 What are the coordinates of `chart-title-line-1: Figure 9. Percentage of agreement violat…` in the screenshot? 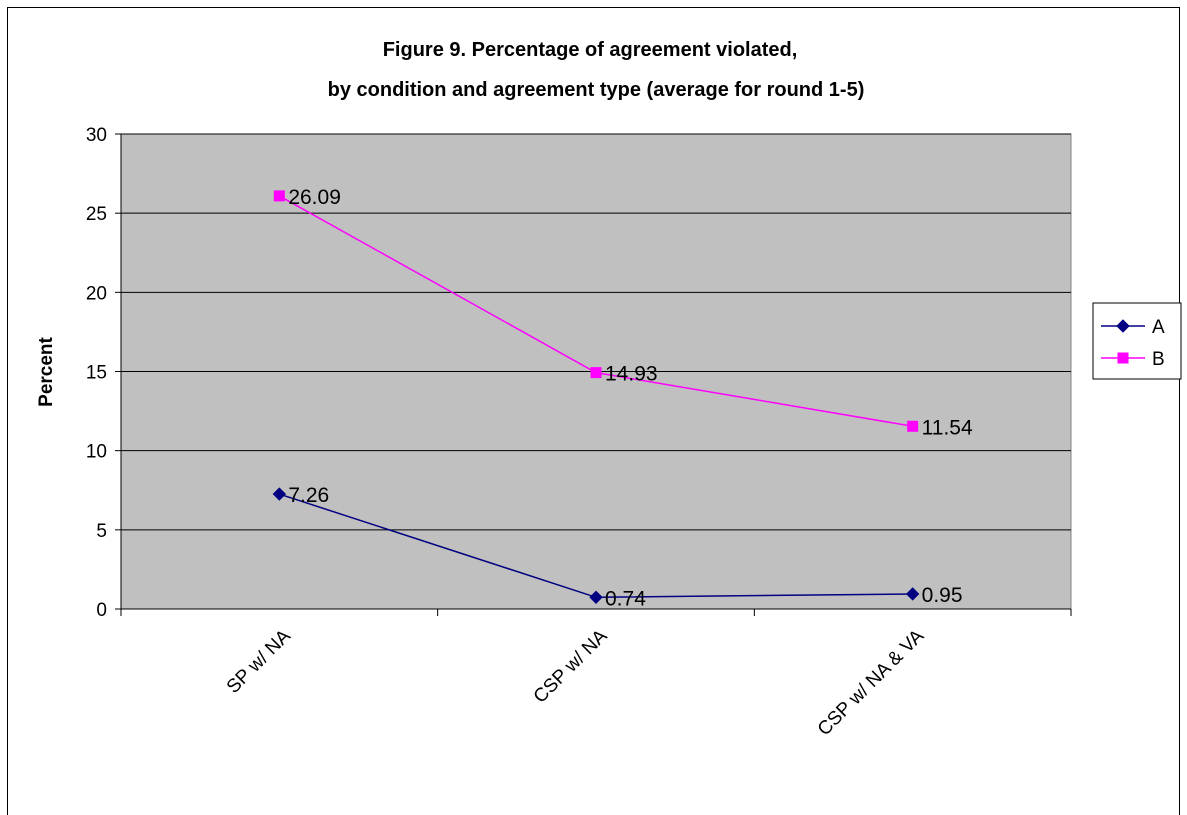 It's located at (590, 50).